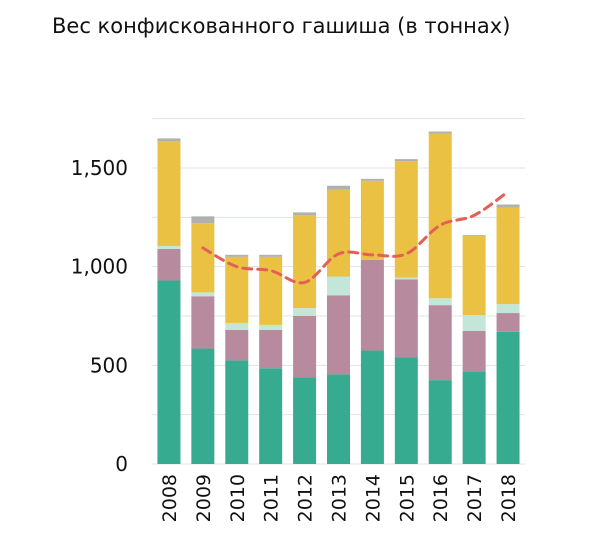  I want to click on trend-line, so click(355, 237).